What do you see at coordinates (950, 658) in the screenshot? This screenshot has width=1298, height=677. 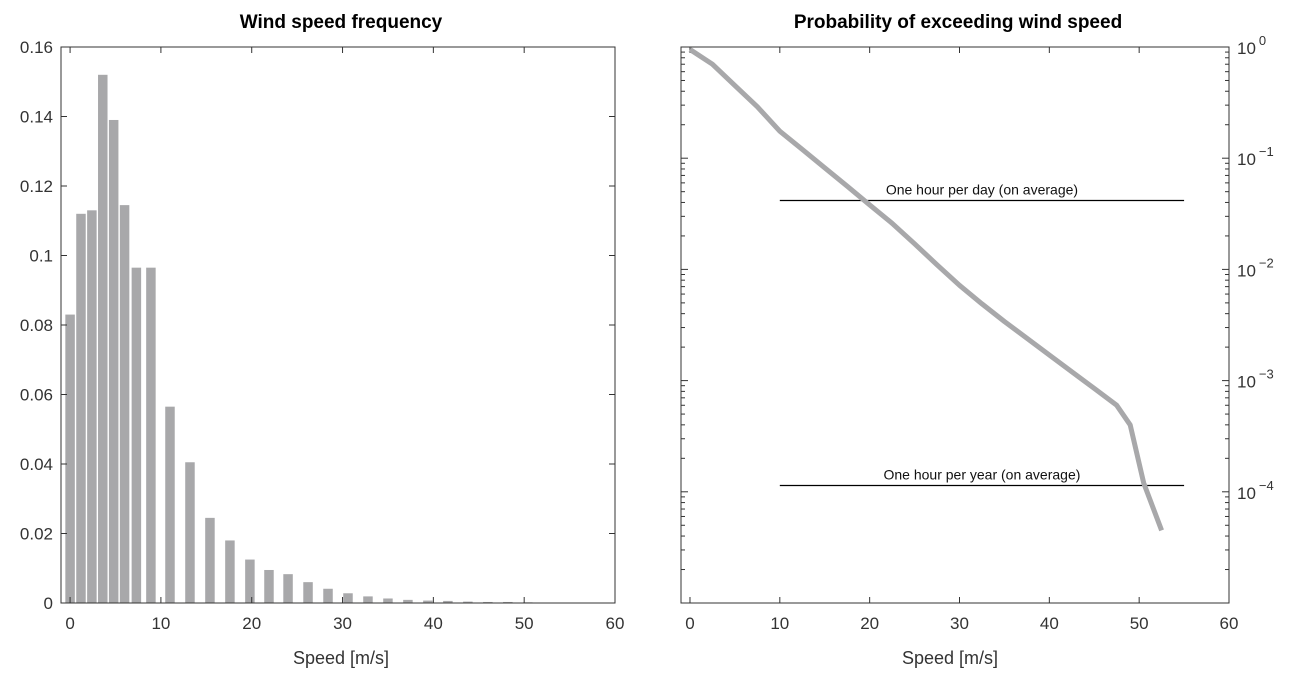 I see `right-x-axis-label: Speed [m/s]` at bounding box center [950, 658].